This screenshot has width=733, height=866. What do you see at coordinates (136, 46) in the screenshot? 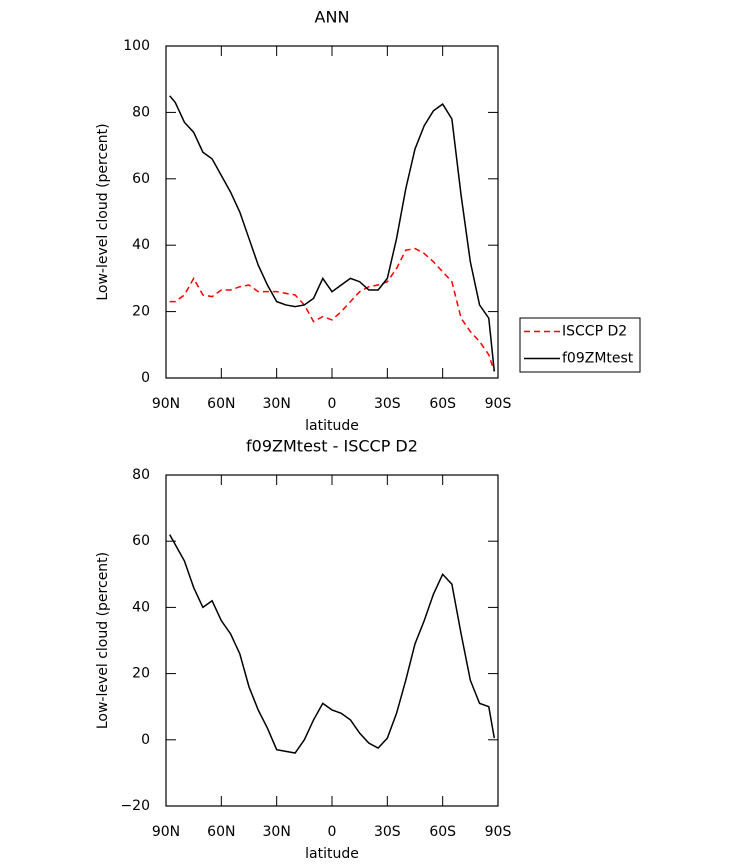
I see `y-tick-label: 100` at bounding box center [136, 46].